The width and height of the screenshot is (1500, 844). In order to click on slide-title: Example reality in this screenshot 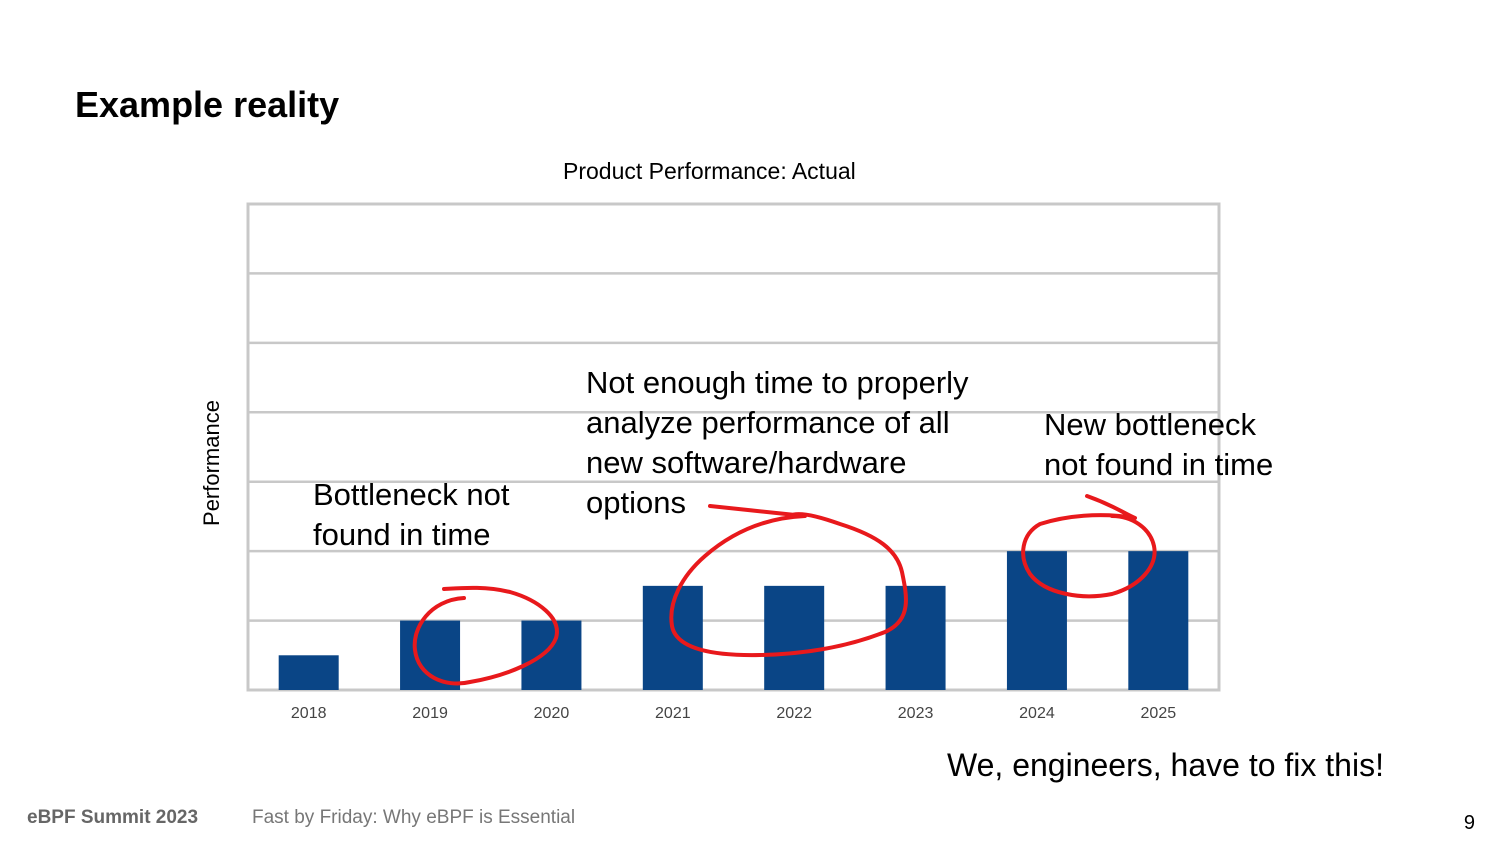, I will do `click(207, 104)`.